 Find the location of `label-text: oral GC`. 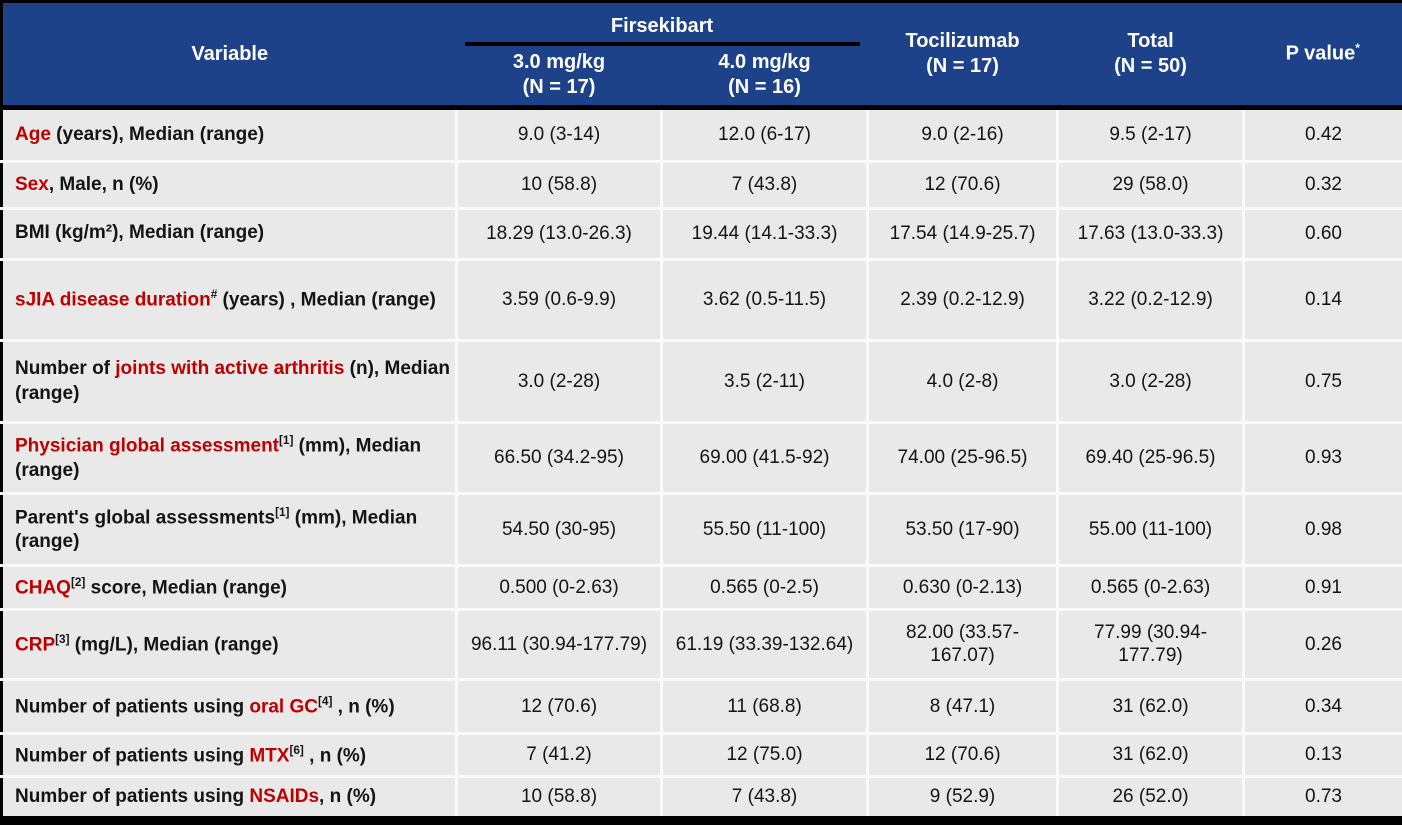

label-text: oral GC is located at coordinates (283, 707).